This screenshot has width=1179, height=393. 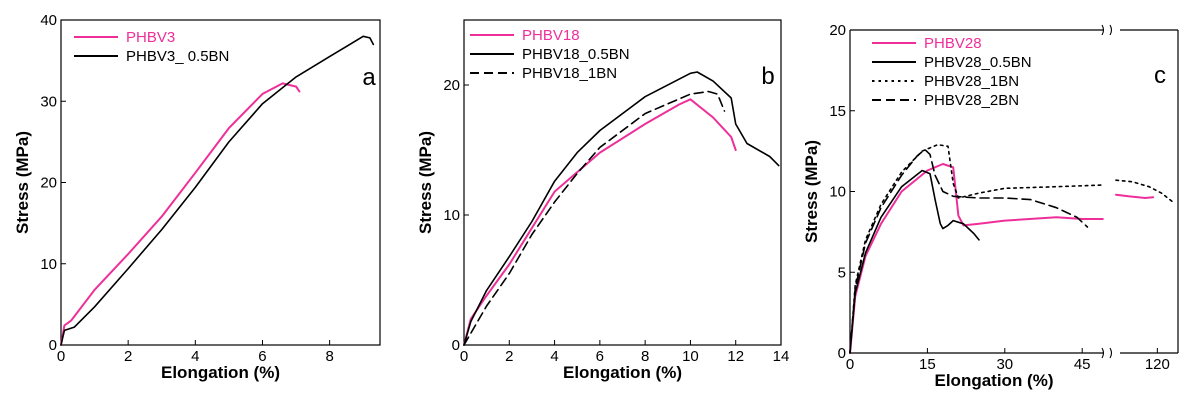 I want to click on x-tick-label: 14, so click(x=781, y=356).